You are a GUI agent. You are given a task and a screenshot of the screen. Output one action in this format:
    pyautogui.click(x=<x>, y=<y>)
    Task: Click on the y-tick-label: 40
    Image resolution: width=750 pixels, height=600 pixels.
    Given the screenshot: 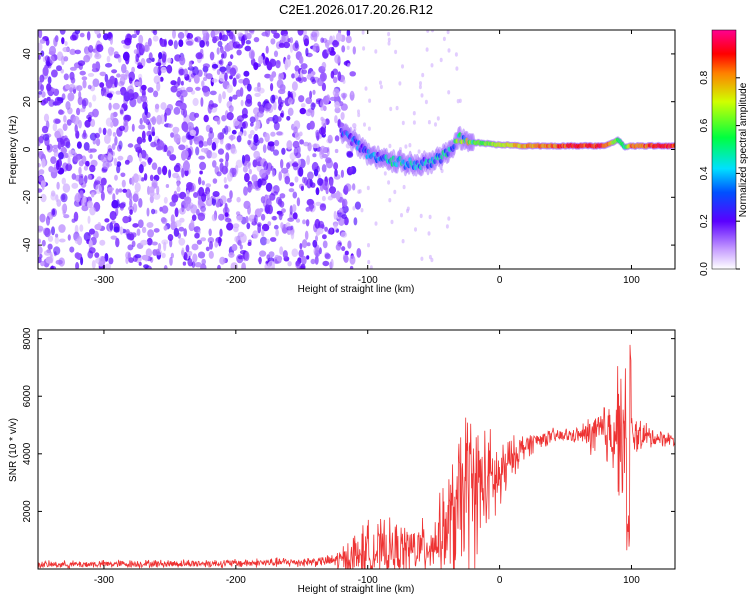 What is the action you would take?
    pyautogui.click(x=27, y=54)
    